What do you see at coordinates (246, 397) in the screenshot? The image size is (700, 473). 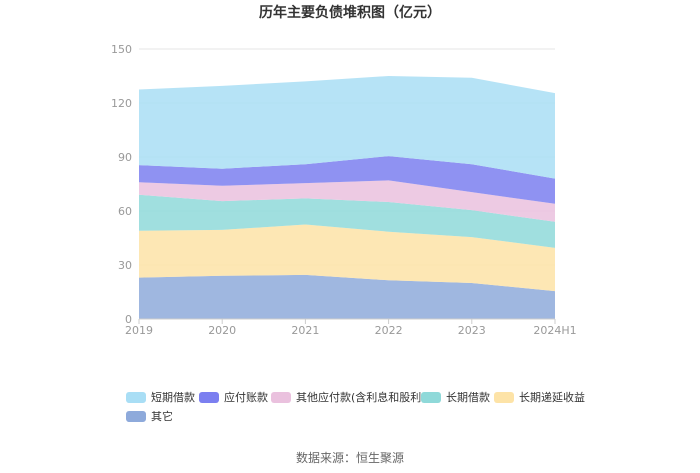 I see `legend-label: 应付账款` at bounding box center [246, 397].